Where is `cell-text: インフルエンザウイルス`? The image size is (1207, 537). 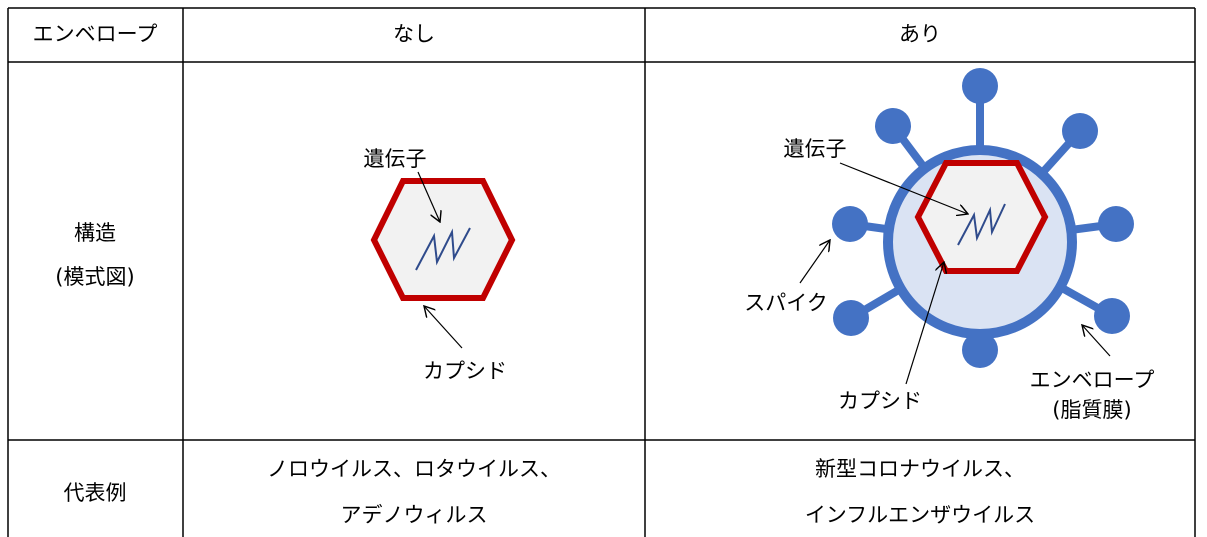 cell-text: インフルエンザウイルス is located at coordinates (920, 515).